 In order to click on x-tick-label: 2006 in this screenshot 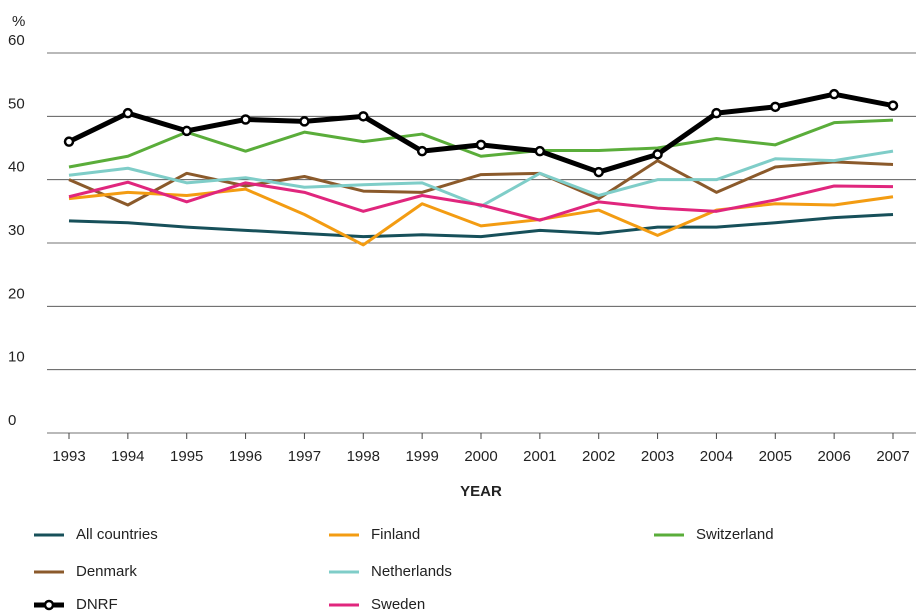, I will do `click(833, 456)`.